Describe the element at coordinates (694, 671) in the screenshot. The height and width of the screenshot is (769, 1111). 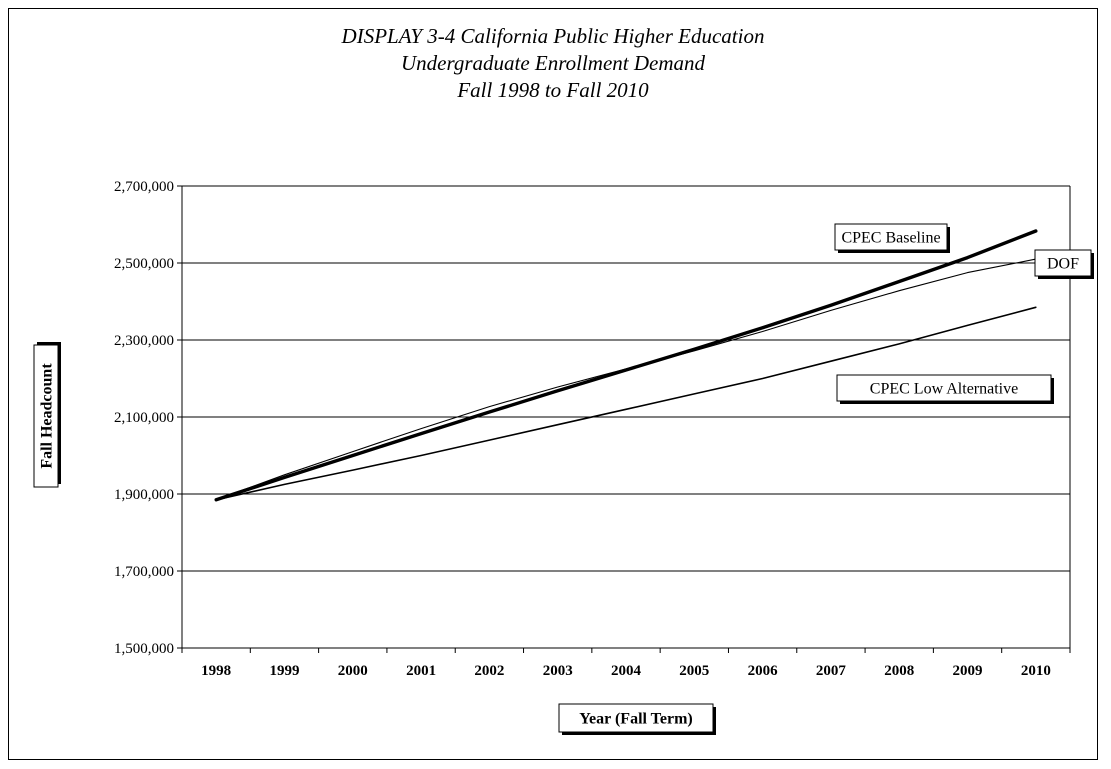
I see `x-tick-label: 2005` at that location.